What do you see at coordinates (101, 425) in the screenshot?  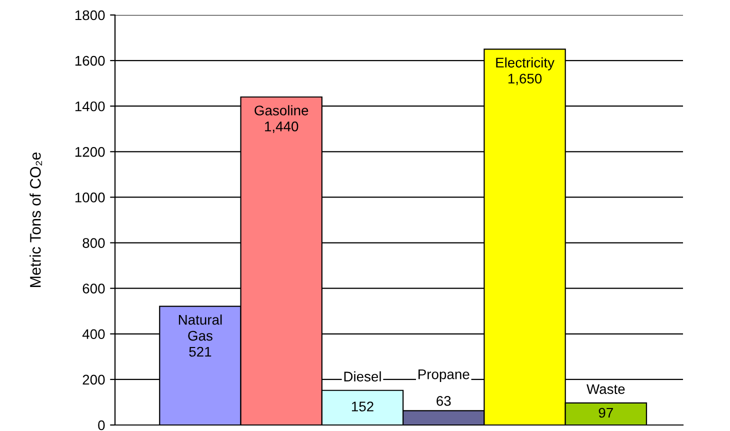 I see `y-tick-label: 0` at bounding box center [101, 425].